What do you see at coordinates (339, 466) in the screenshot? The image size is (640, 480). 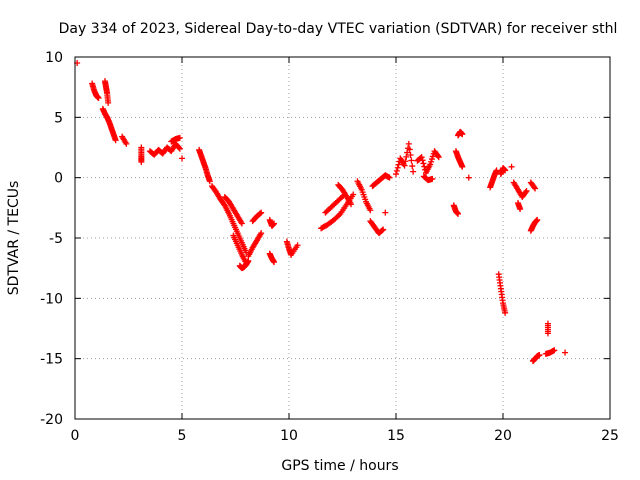 I see `x-axis-label: GPS time / hours` at bounding box center [339, 466].